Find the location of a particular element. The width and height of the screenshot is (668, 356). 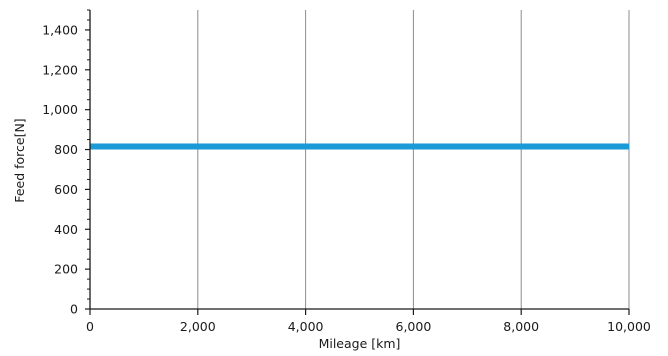

y-axis-ticks: 0 200 400 600 800 1,000 1,200 1,400 is located at coordinates (66, 163).